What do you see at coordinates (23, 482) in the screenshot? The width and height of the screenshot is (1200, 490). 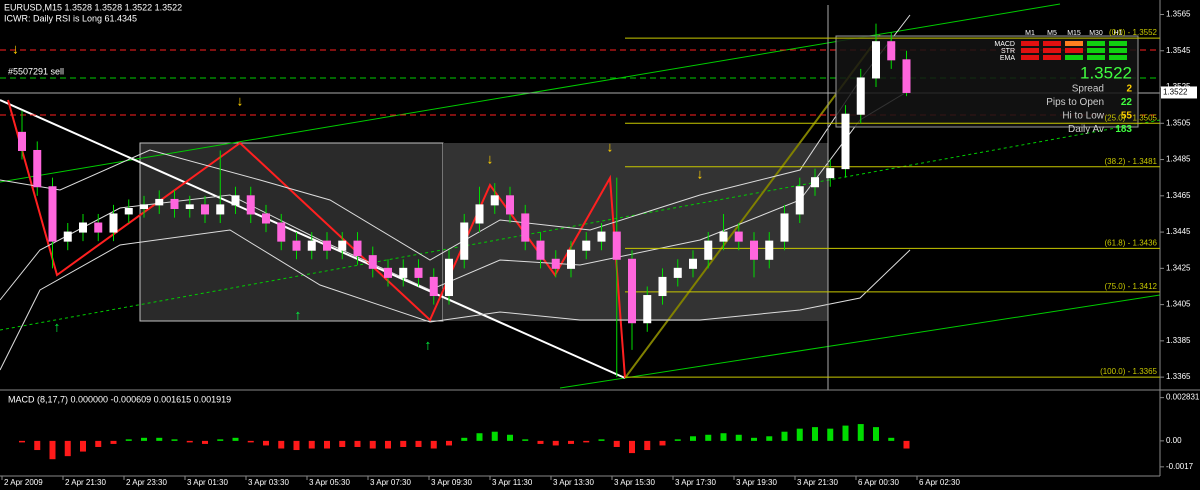 I see `x-tick-label: 2 Apr 2009` at bounding box center [23, 482].